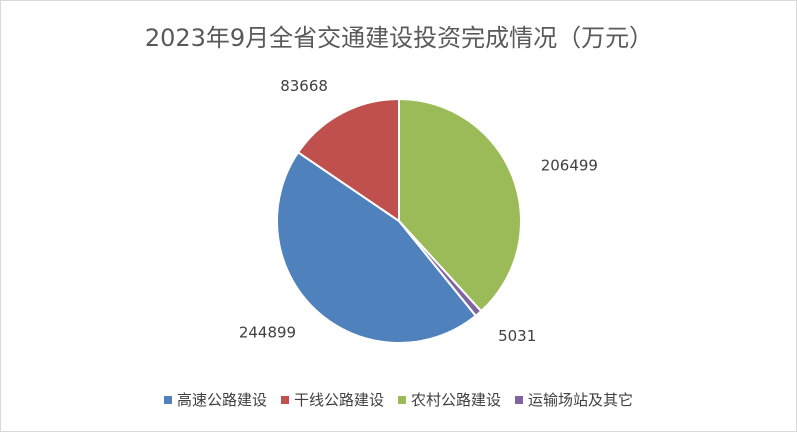 This screenshot has height=432, width=797. Describe the element at coordinates (581, 400) in the screenshot. I see `legend-label: 运输场站及其它` at that location.